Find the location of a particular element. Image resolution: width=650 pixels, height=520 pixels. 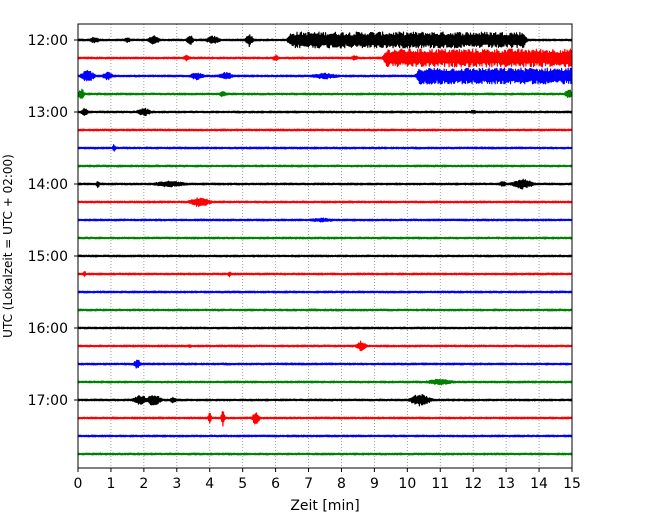

x-tick-label: 7 is located at coordinates (308, 484).